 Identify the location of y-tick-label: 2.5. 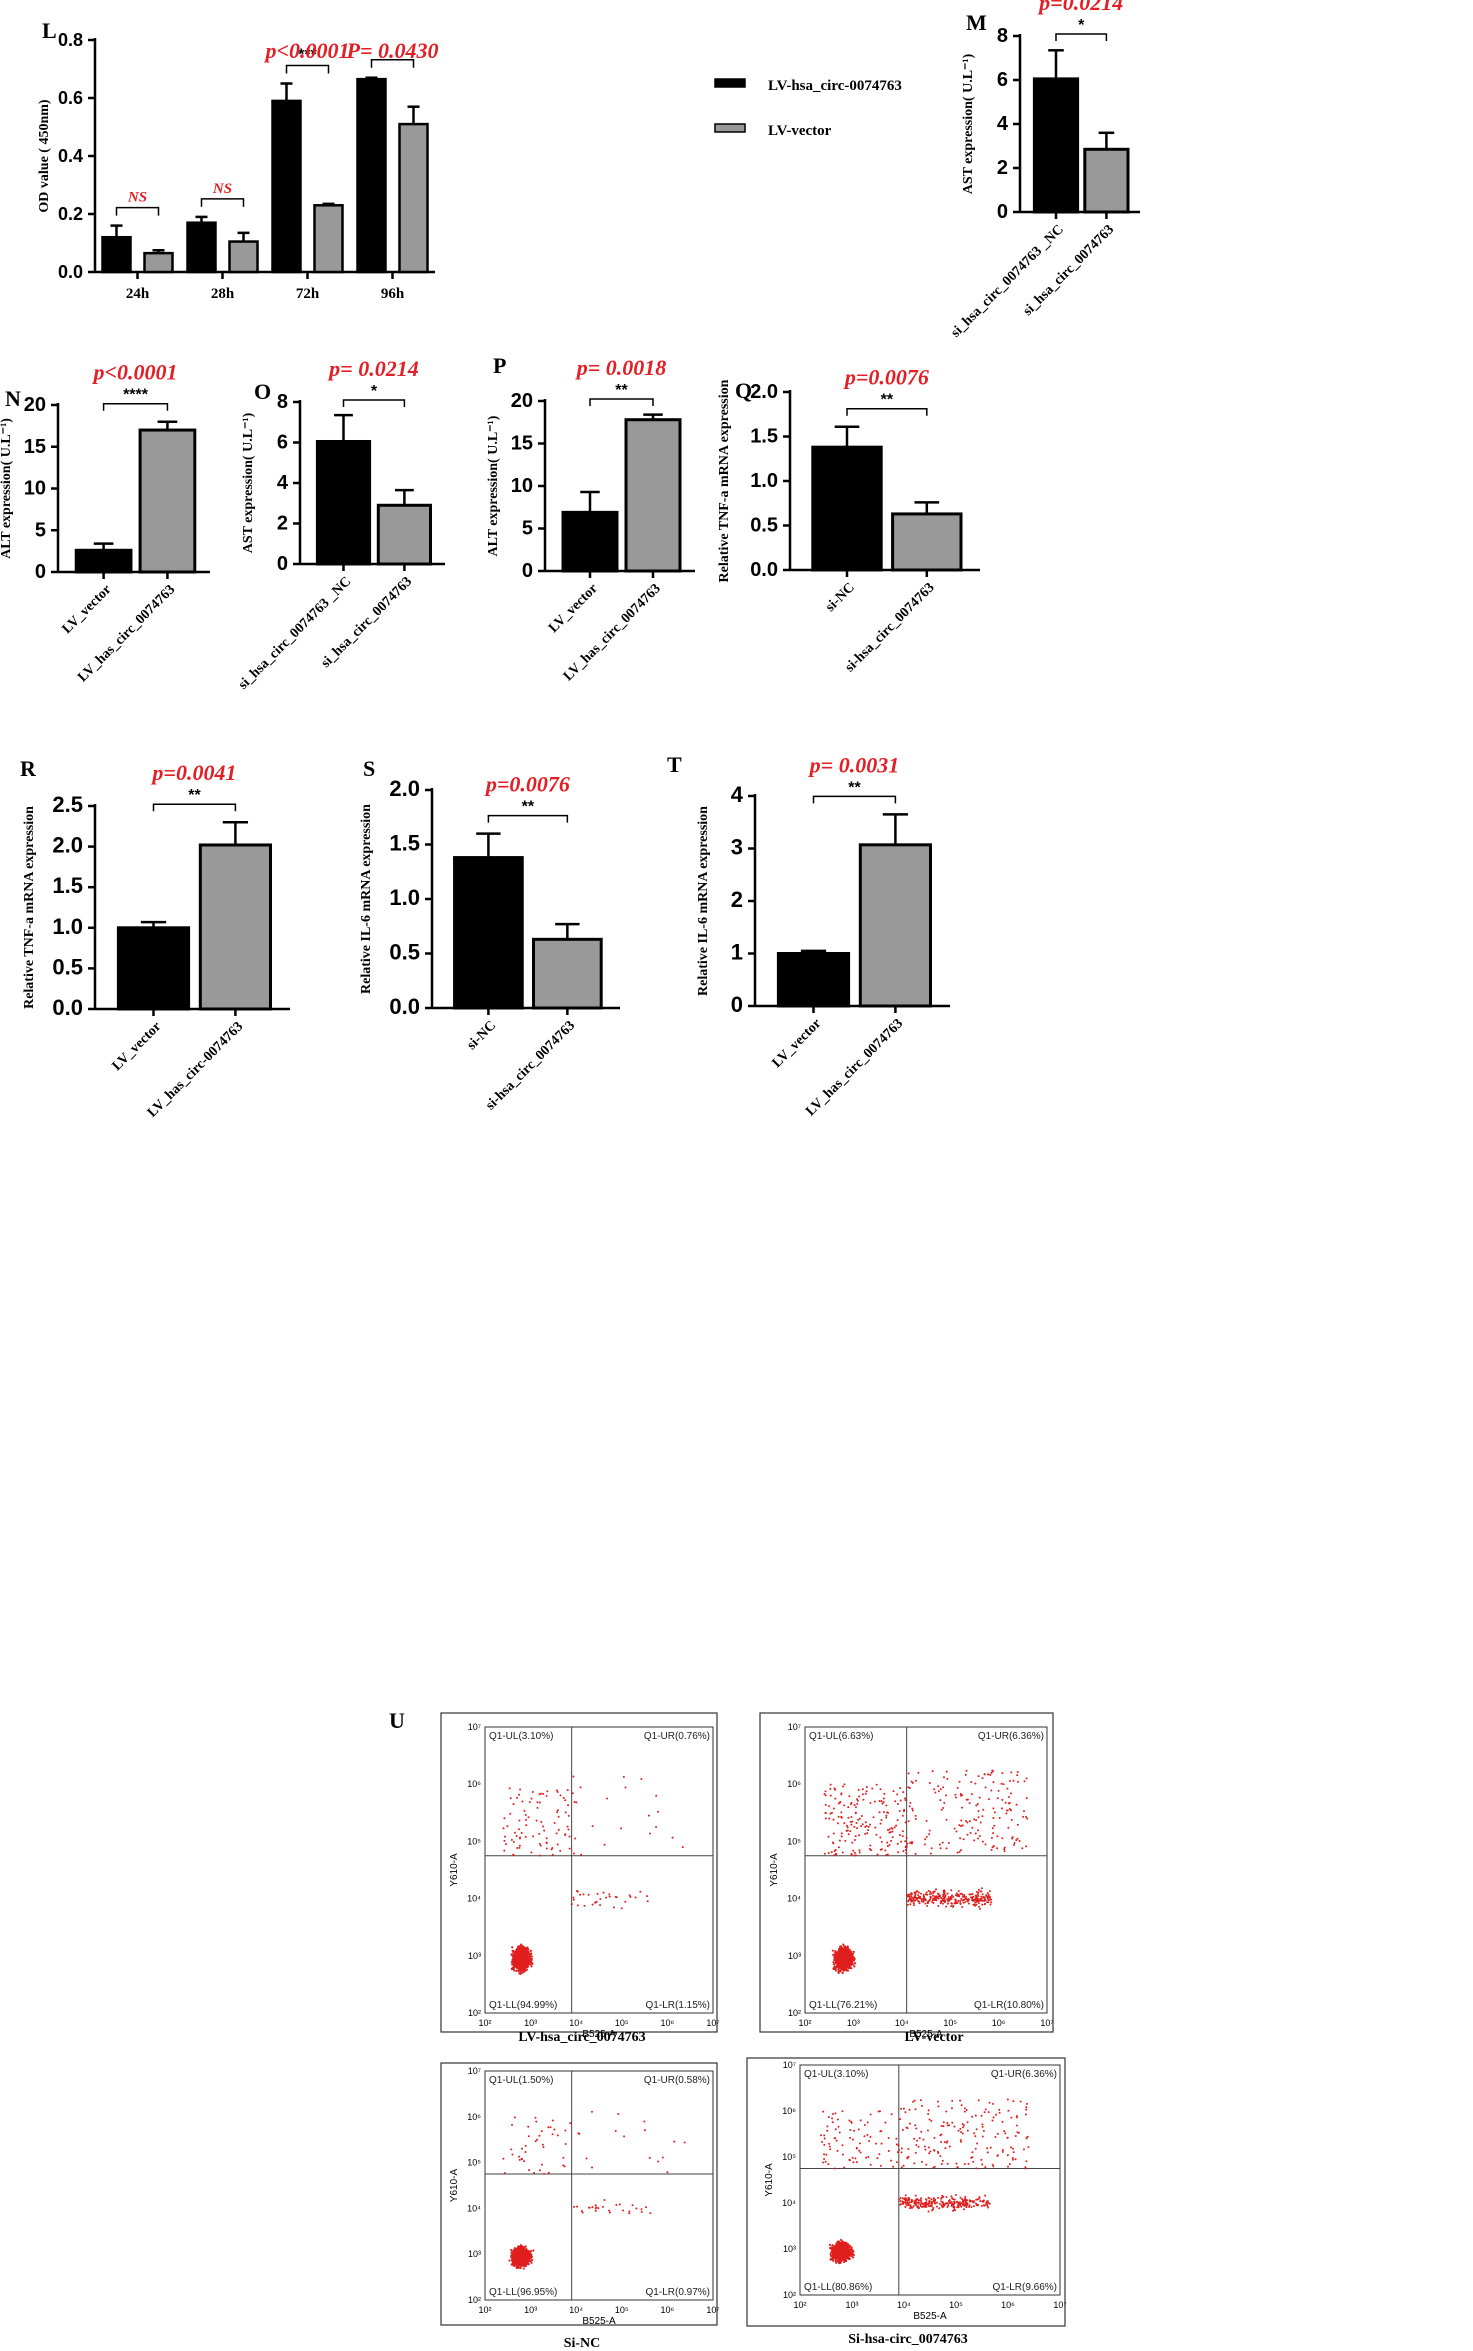
(67, 804).